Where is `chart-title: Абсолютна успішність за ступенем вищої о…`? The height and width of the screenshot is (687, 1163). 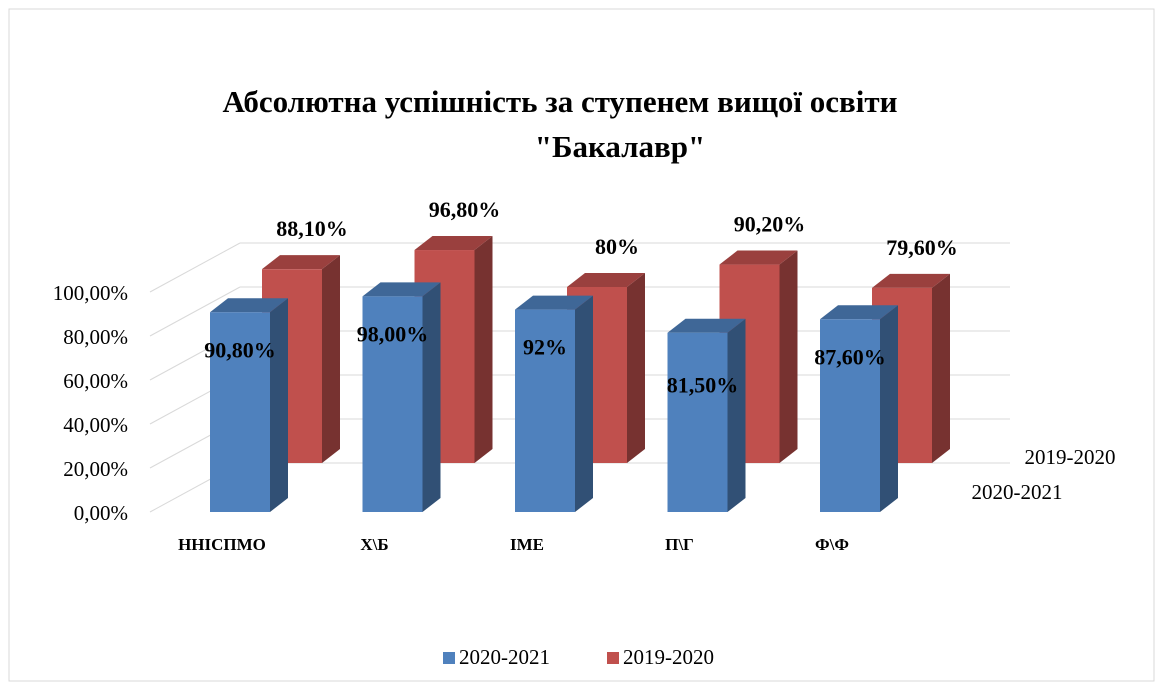 chart-title: Абсолютна успішність за ступенем вищої о… is located at coordinates (560, 101).